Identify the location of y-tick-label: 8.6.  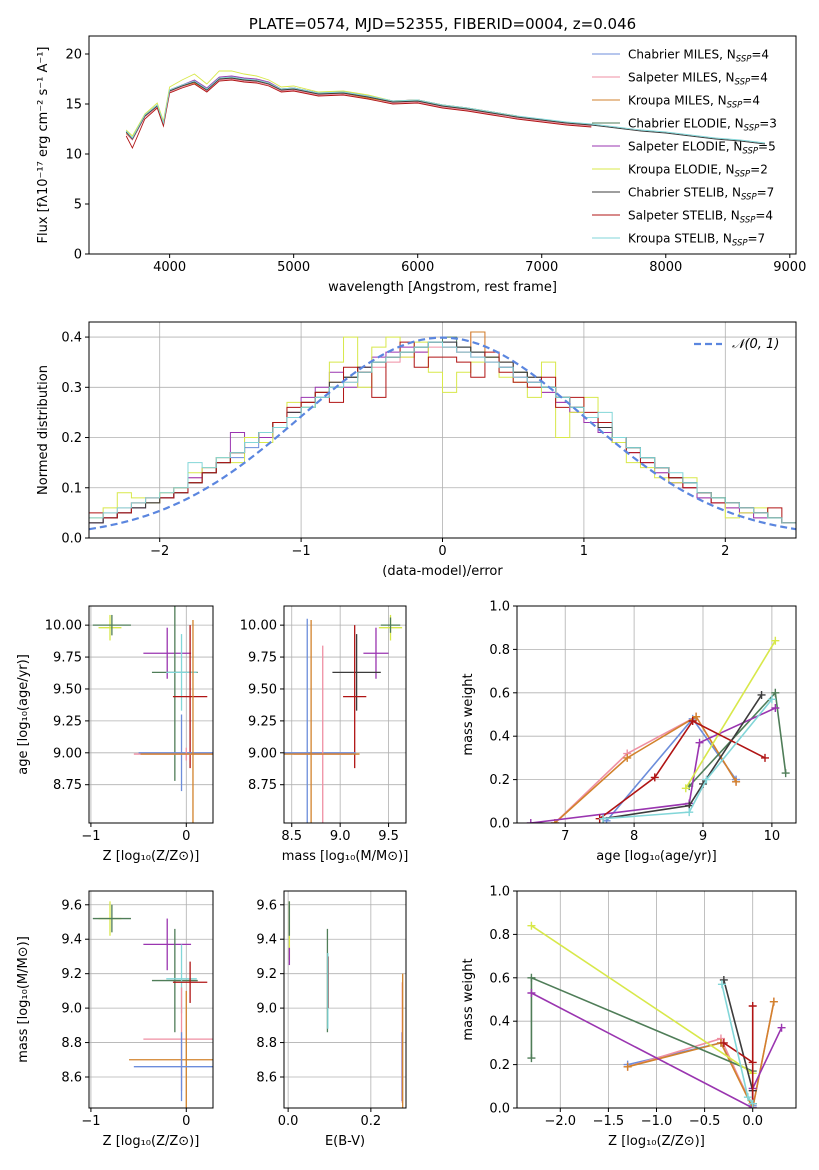
(266, 1078).